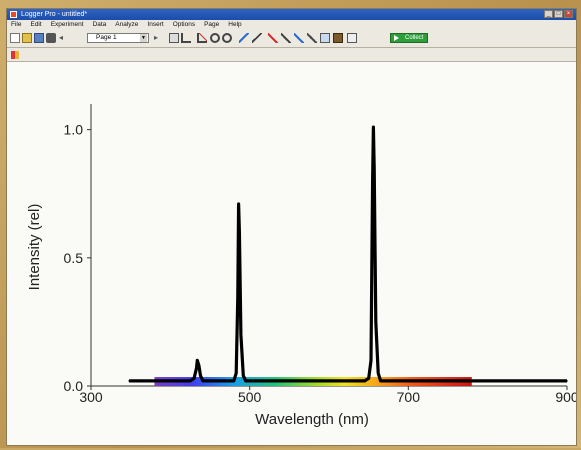 This screenshot has height=450, width=581. Describe the element at coordinates (186, 38) in the screenshot. I see `graph-icon` at that location.